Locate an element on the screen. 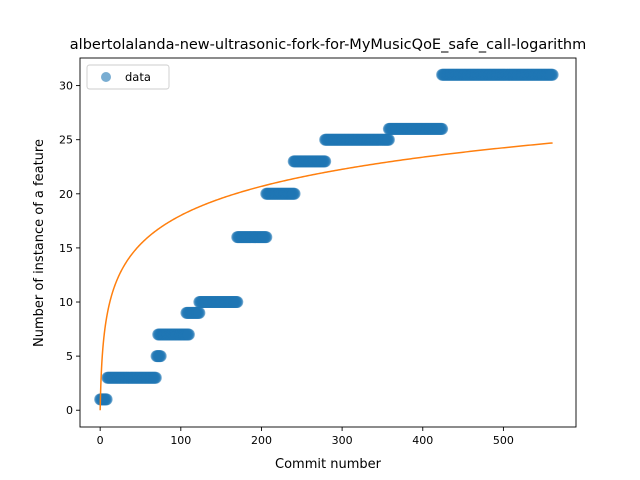  y-axis-label: Number of instance of a feature is located at coordinates (39, 243).